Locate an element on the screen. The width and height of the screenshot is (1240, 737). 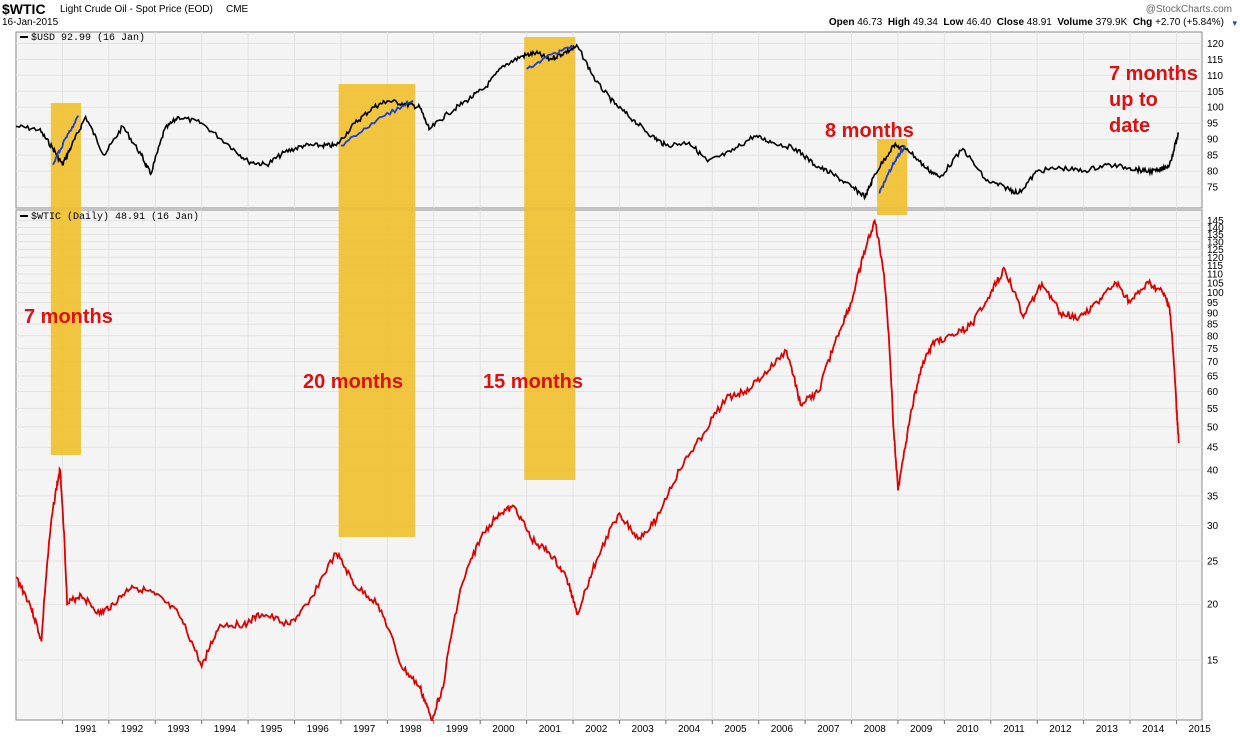
oil-legend: $WTIC (Daily) 48.91 (16 Jan) is located at coordinates (115, 217).